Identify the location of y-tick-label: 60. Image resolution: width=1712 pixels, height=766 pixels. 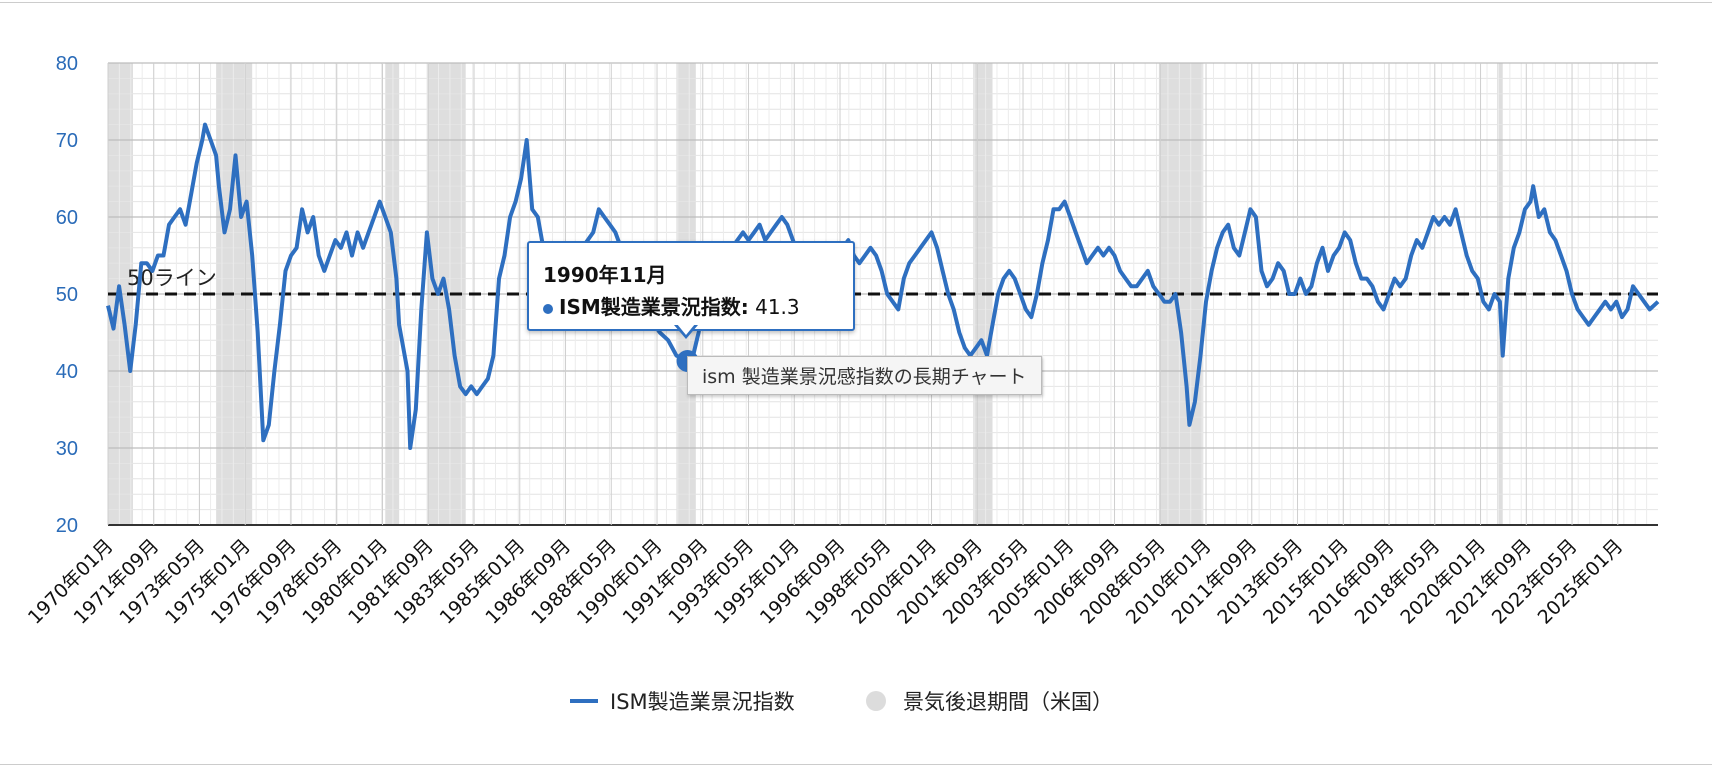
(67, 218).